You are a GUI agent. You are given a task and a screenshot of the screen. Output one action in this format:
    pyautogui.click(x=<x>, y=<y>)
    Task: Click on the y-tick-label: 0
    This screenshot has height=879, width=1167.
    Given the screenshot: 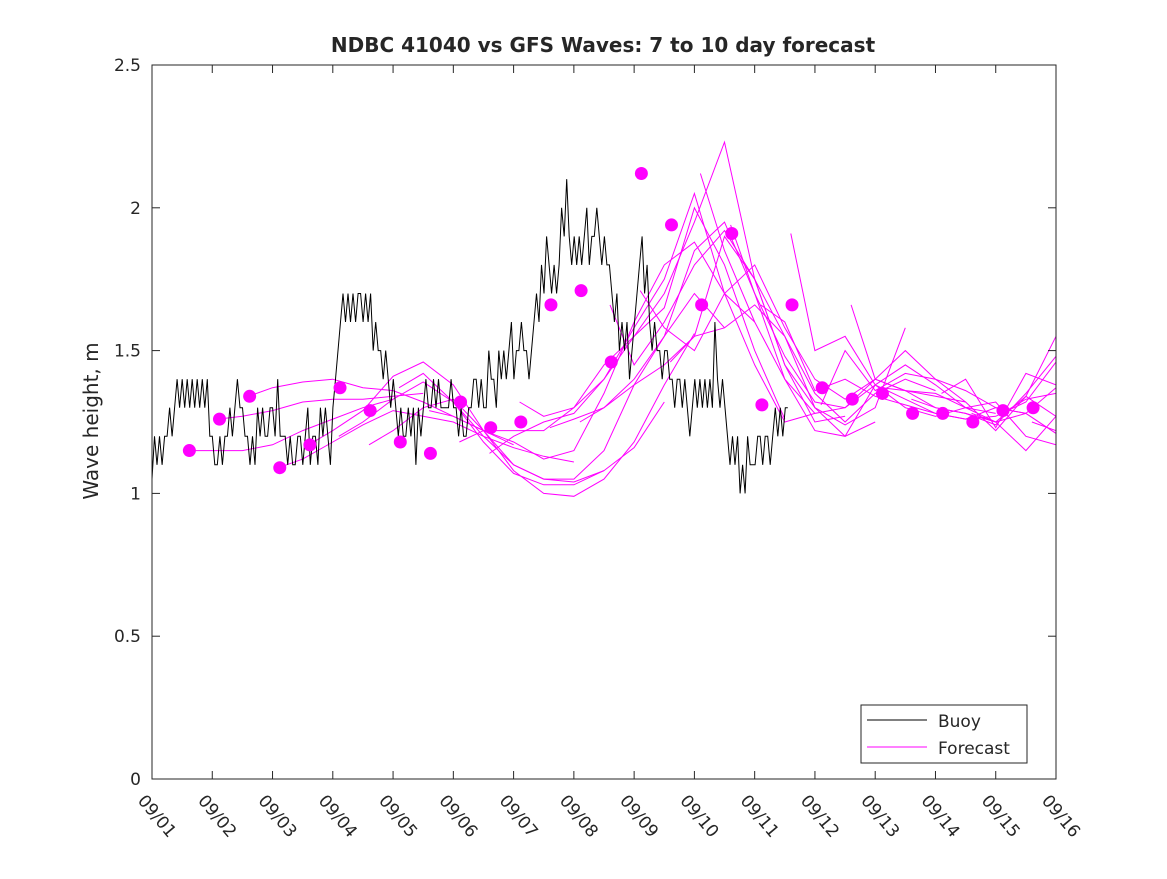 What is the action you would take?
    pyautogui.click(x=135, y=780)
    